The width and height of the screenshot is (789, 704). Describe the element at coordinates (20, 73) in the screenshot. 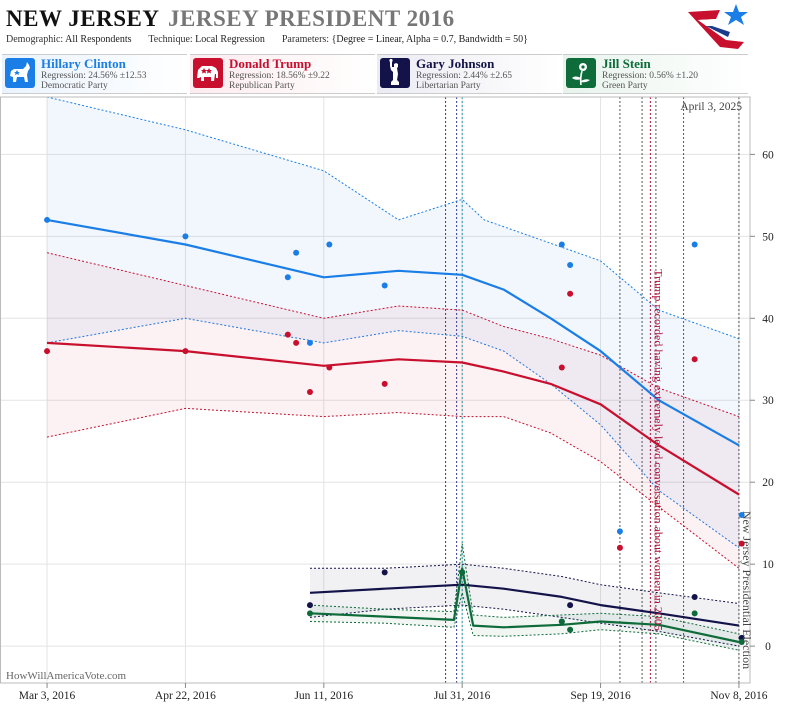

I see `donkey-icon` at that location.